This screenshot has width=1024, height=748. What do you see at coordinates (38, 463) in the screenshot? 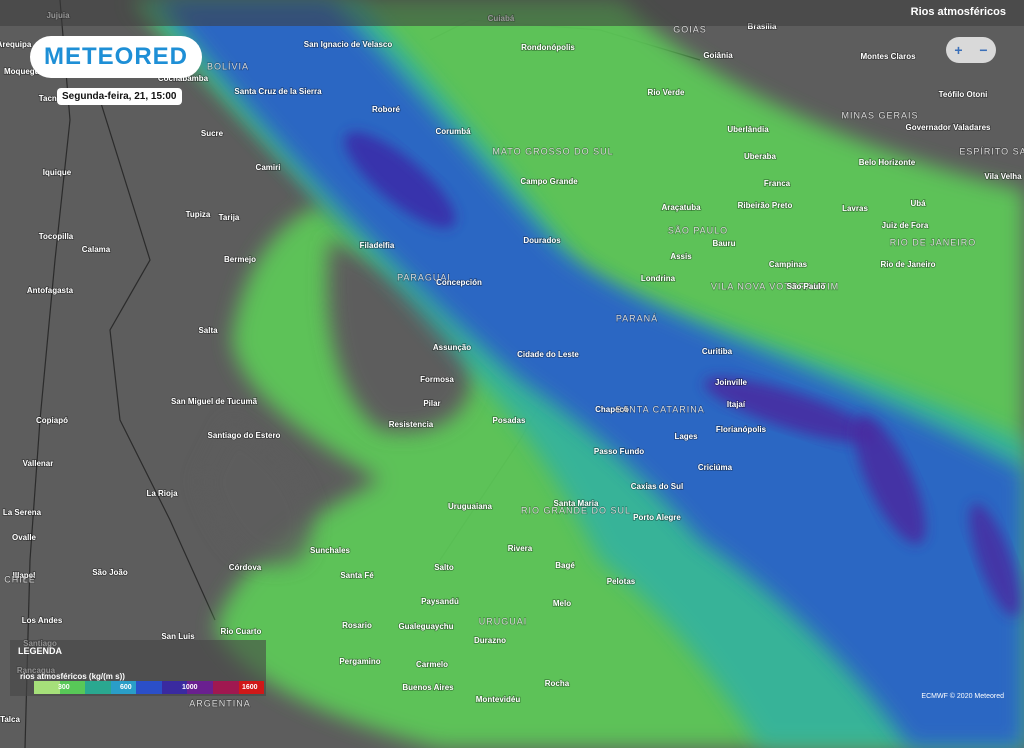
I see `city-label: Vallenar` at bounding box center [38, 463].